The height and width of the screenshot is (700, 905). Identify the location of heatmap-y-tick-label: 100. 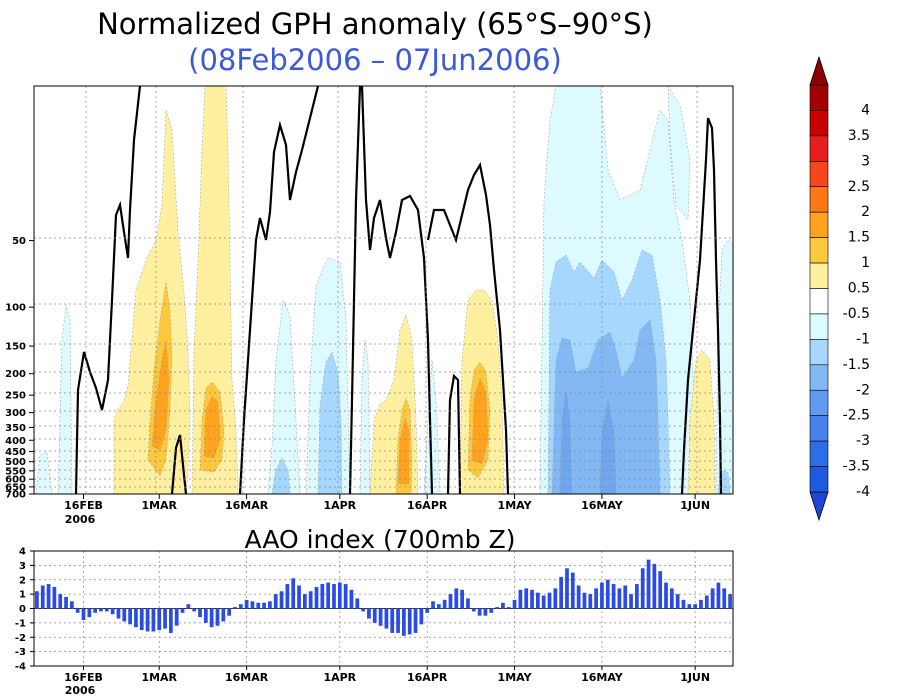
(15, 308).